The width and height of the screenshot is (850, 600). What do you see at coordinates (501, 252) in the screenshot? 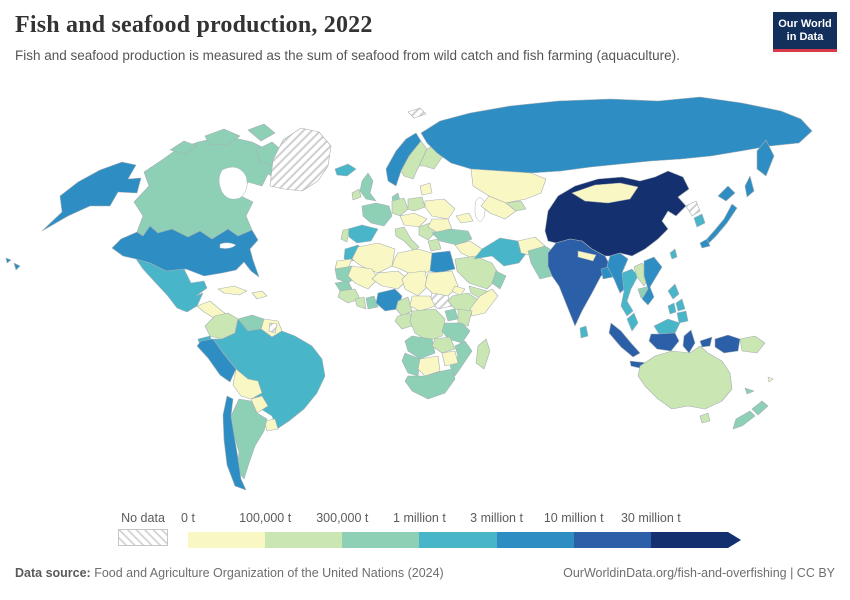
I see `country-iran` at bounding box center [501, 252].